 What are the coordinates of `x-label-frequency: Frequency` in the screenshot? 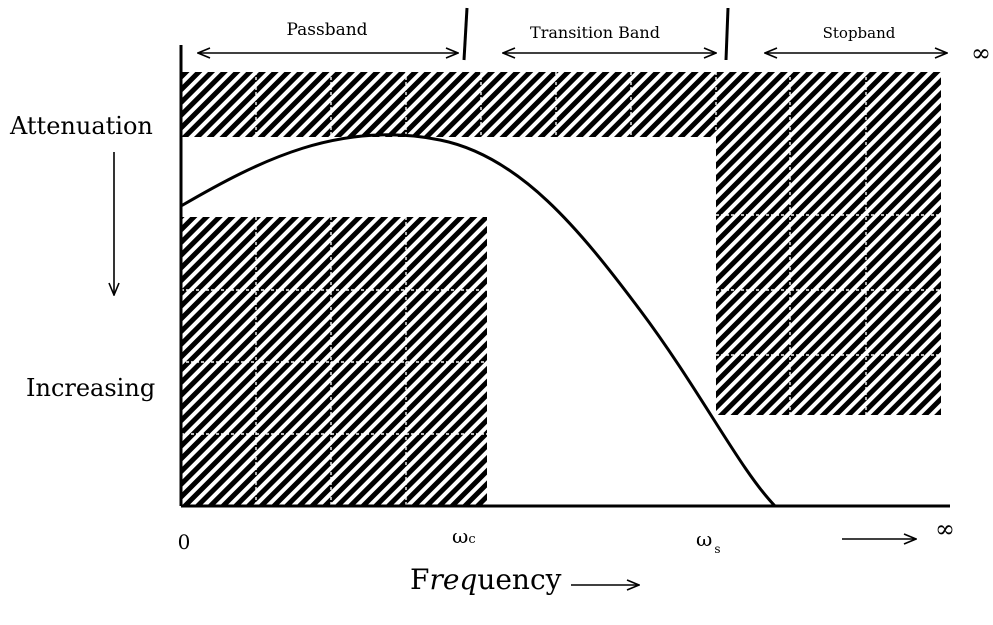 It's located at (486, 579).